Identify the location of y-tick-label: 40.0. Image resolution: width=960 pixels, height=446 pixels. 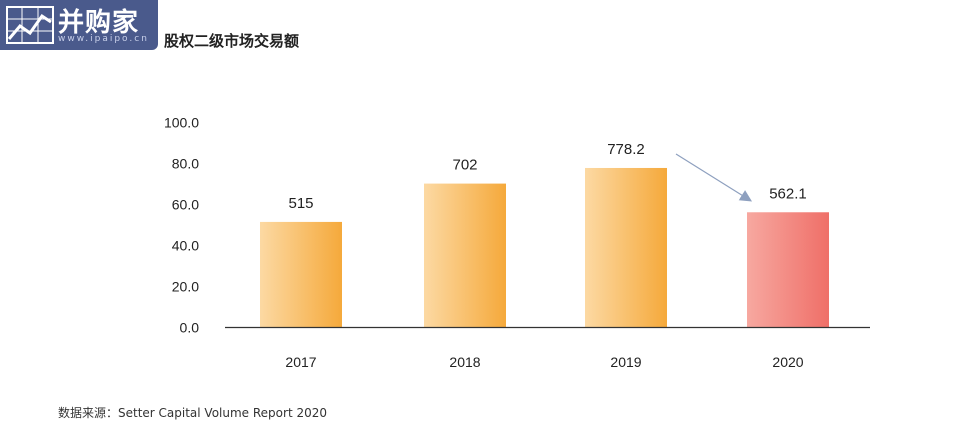
(185, 246).